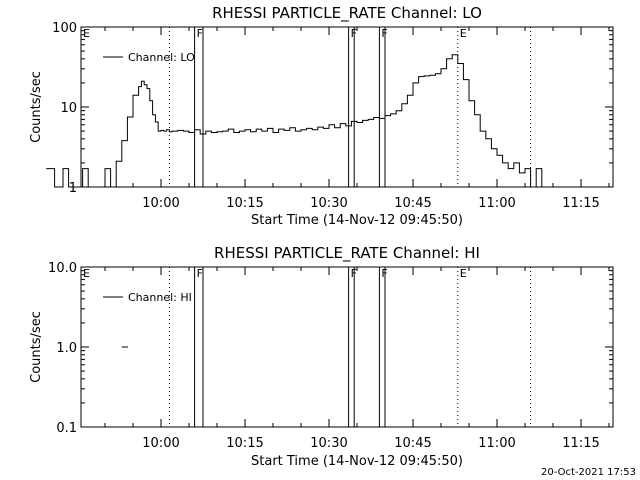  I want to click on y-tick-label: 1.0, so click(66, 348).